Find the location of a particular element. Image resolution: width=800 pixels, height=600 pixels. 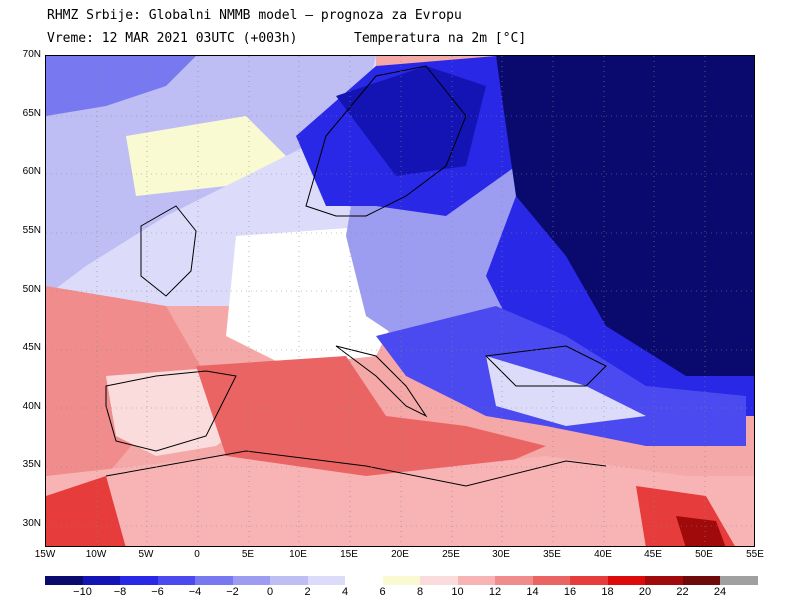

colorbar-label: −10 is located at coordinates (82, 592).